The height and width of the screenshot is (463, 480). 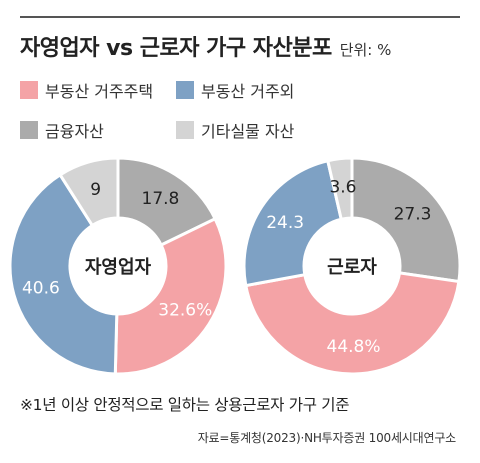 What do you see at coordinates (185, 405) in the screenshot?
I see `footnote: ※1년 이상 안정적으로 일하는 상용근로자 가구 기준` at bounding box center [185, 405].